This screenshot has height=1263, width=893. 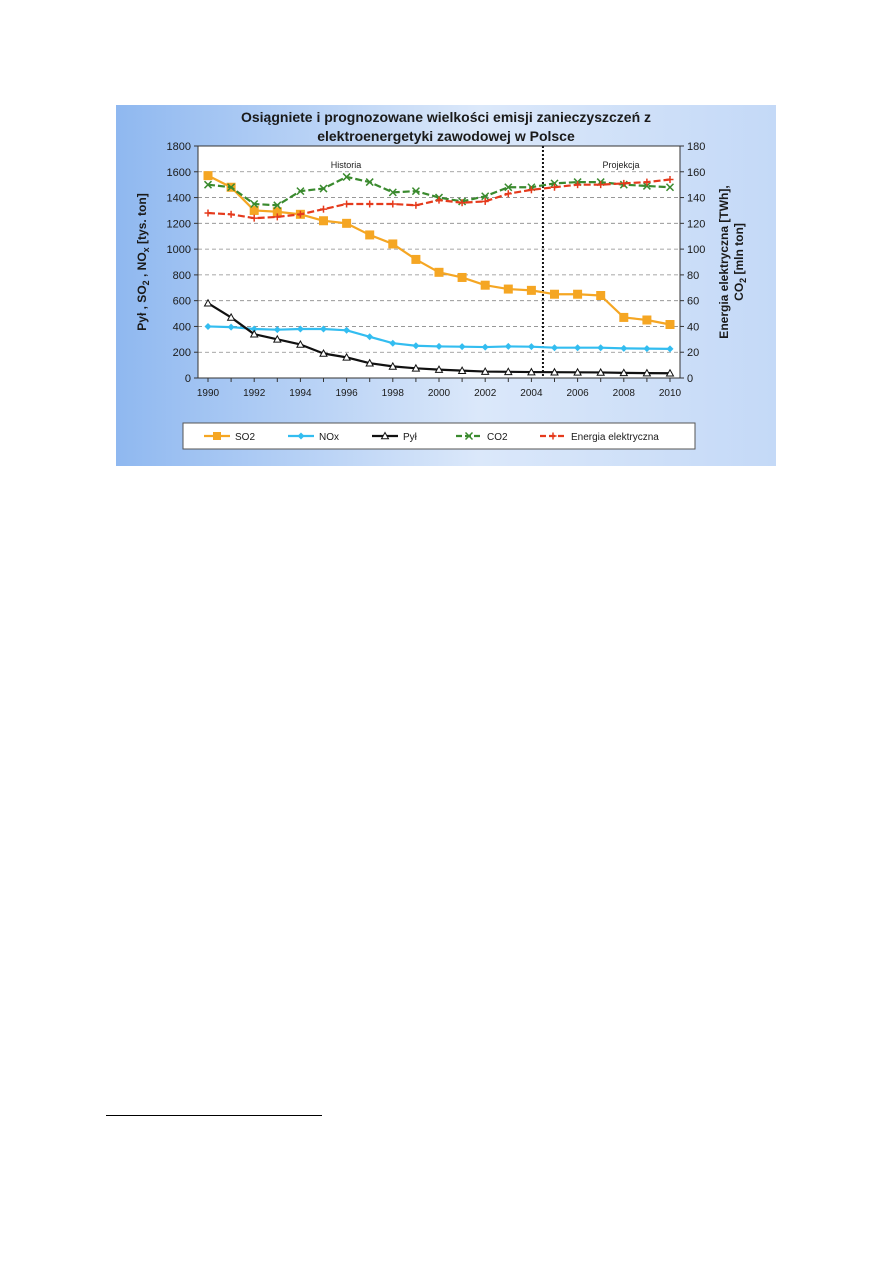 I want to click on data-point-s3-2003-stroke-b, so click(x=508, y=187).